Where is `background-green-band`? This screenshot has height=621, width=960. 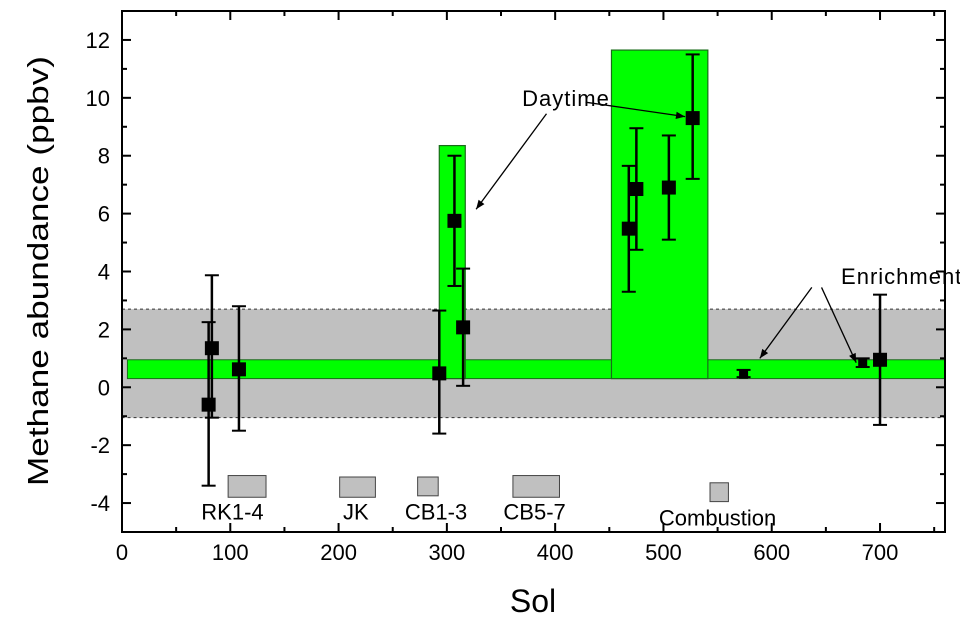 background-green-band is located at coordinates (536, 369).